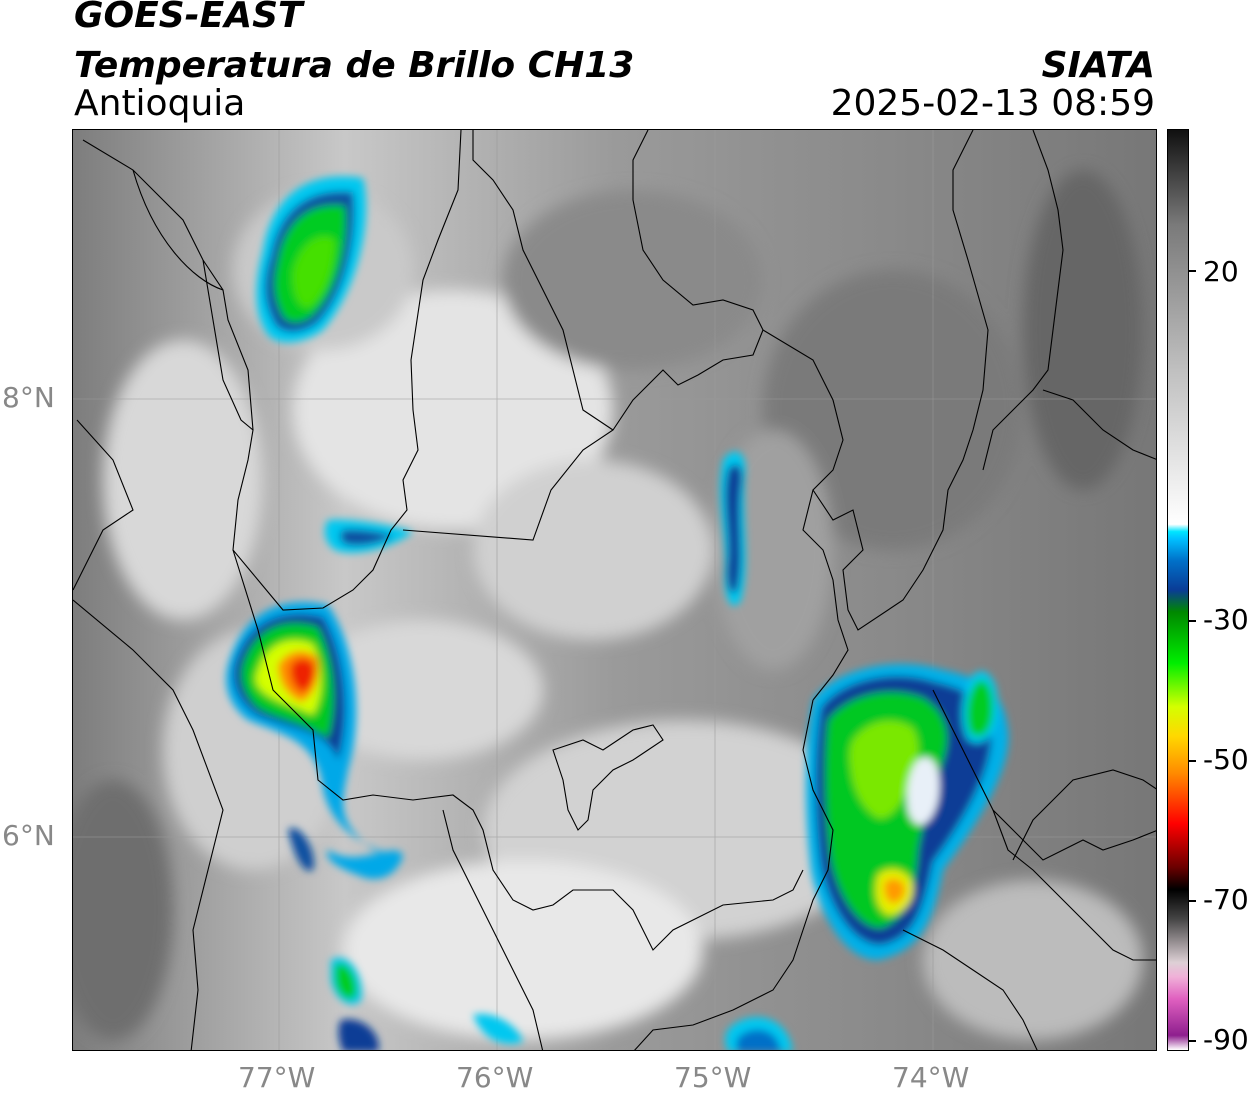  I want to click on colorbar-label-minus50: -50, so click(1226, 759).